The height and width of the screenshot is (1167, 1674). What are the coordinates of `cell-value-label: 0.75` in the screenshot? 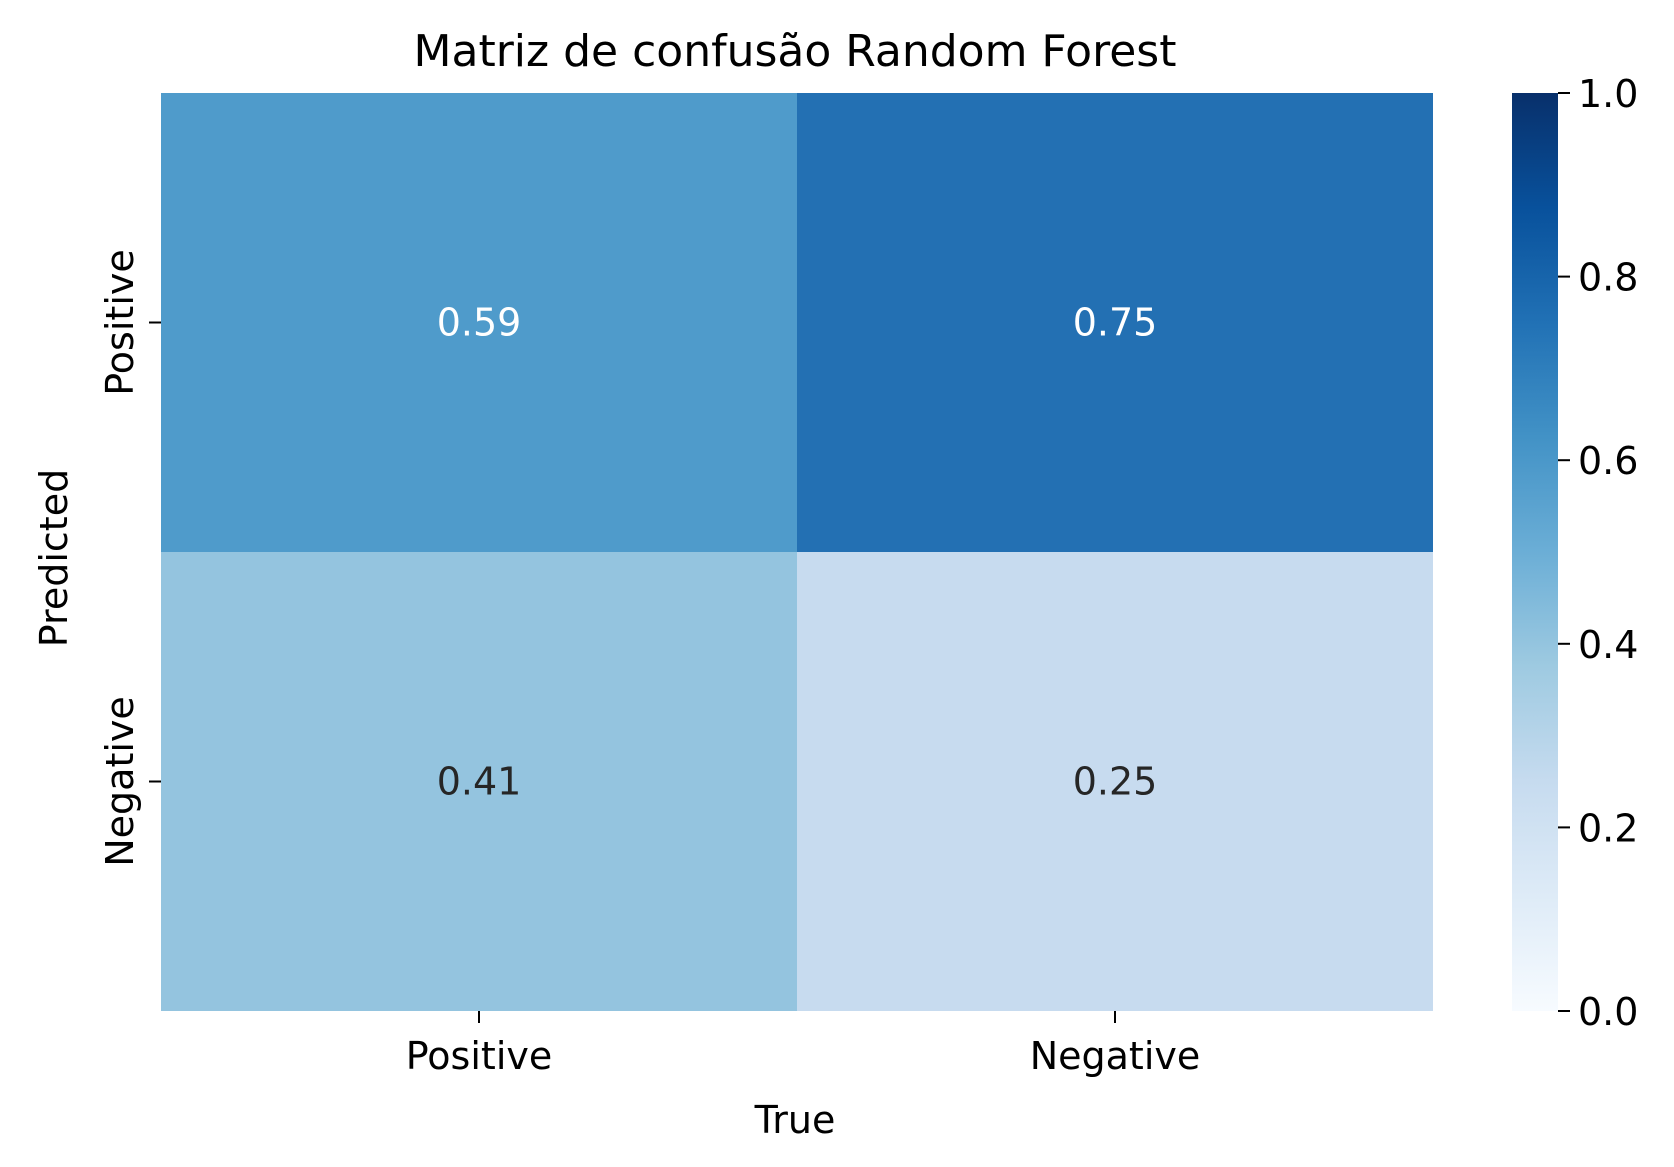 It's located at (1115, 323).